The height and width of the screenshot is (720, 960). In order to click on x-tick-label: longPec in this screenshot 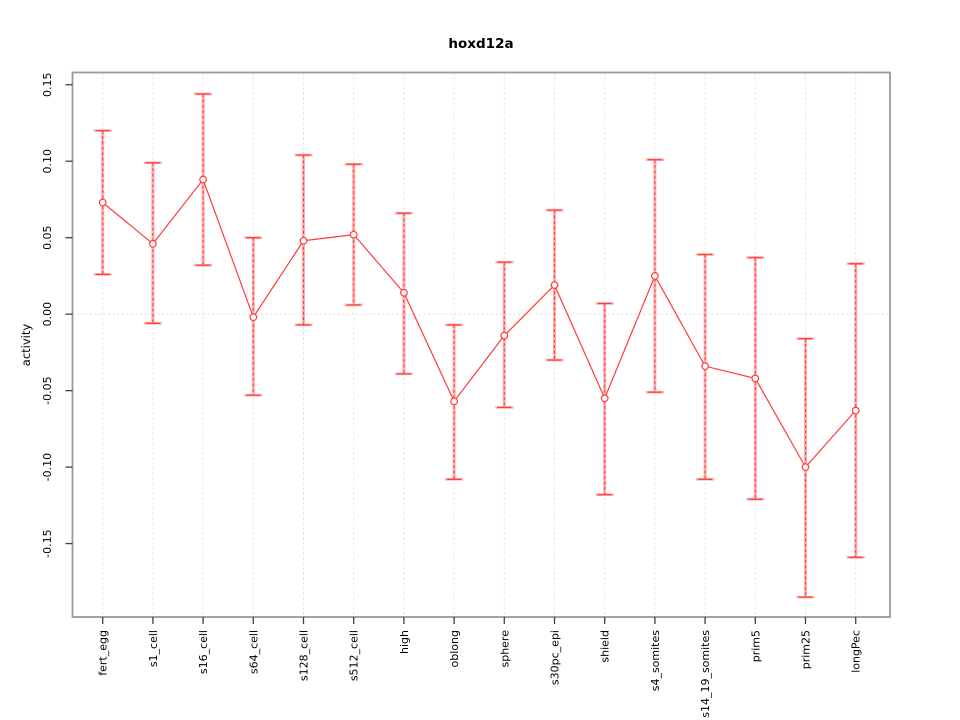, I will do `click(856, 651)`.